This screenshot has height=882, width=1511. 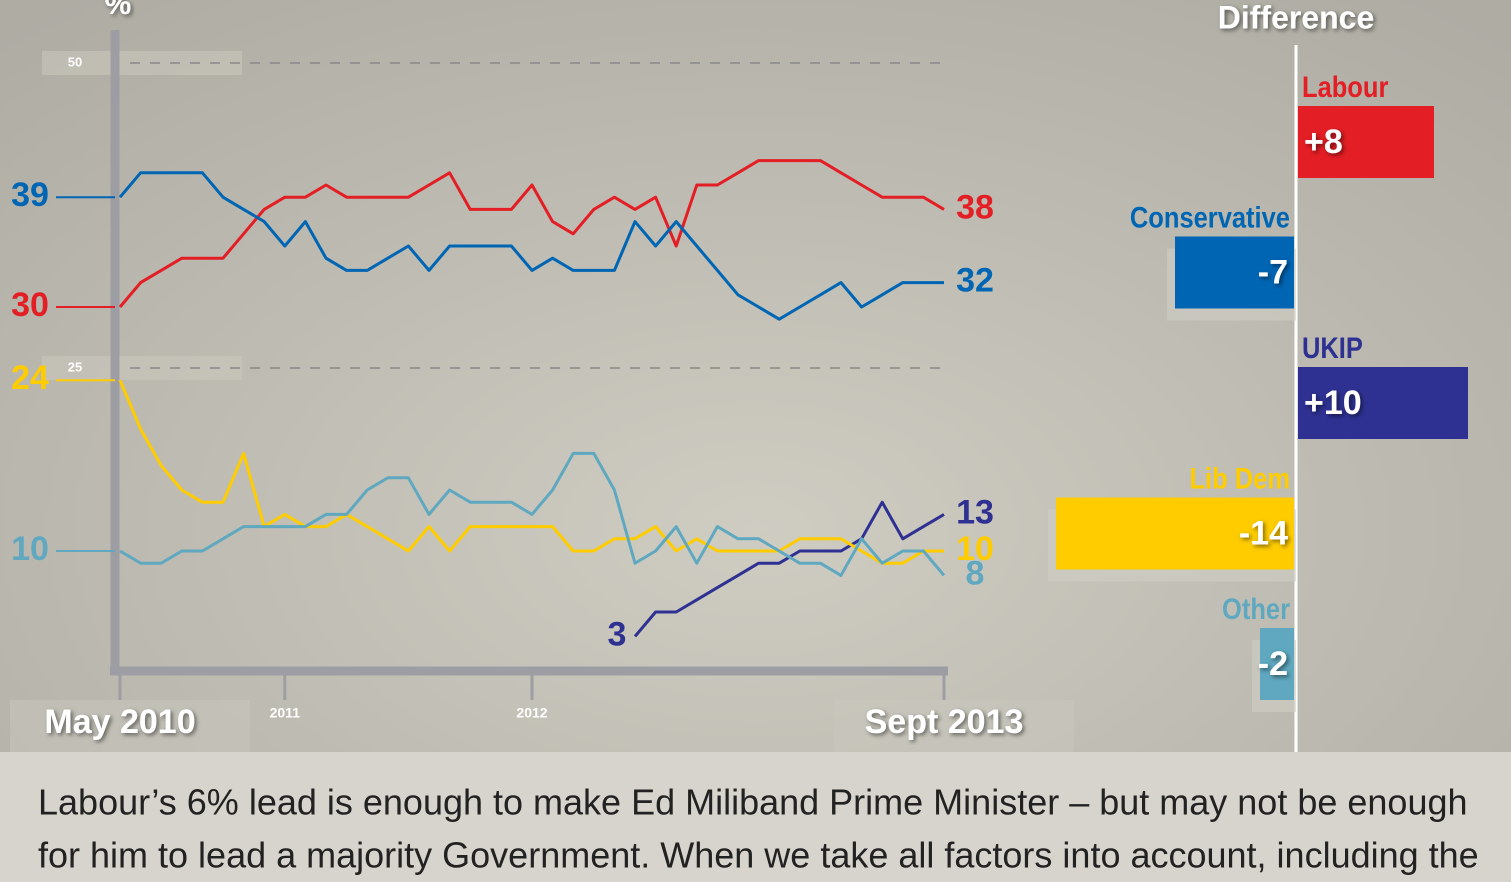 What do you see at coordinates (30, 378) in the screenshot?
I see `start-label: 24` at bounding box center [30, 378].